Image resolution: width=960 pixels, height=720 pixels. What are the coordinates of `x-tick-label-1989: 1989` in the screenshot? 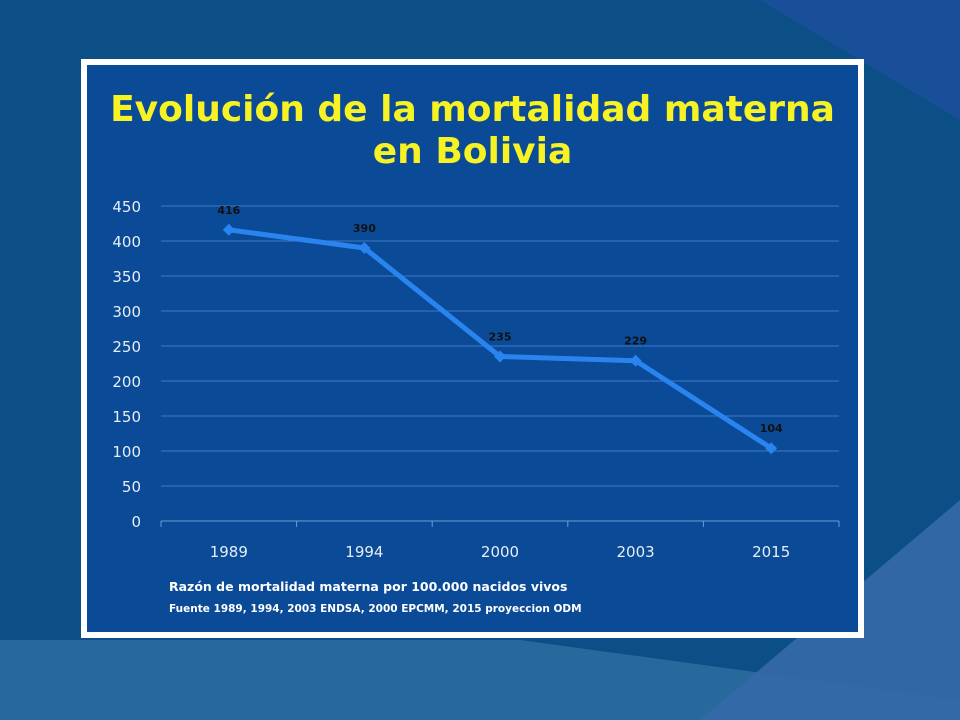 It's located at (229, 552).